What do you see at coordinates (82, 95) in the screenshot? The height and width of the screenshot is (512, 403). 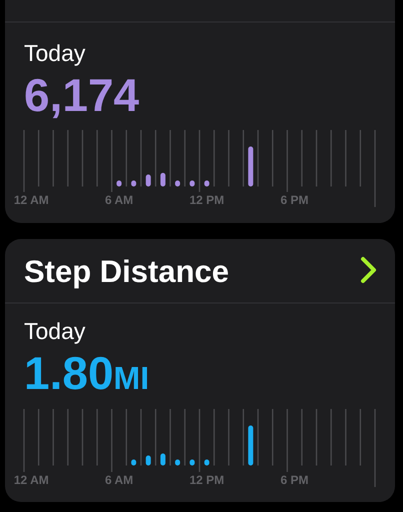 I see `text: 6,174` at bounding box center [82, 95].